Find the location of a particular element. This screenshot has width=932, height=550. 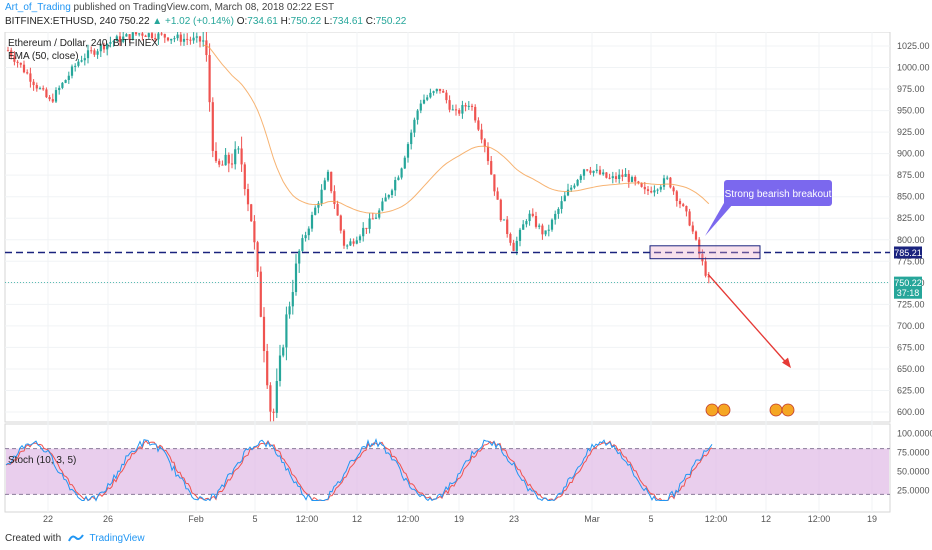

price-tick-label: 1025.00 is located at coordinates (913, 46).